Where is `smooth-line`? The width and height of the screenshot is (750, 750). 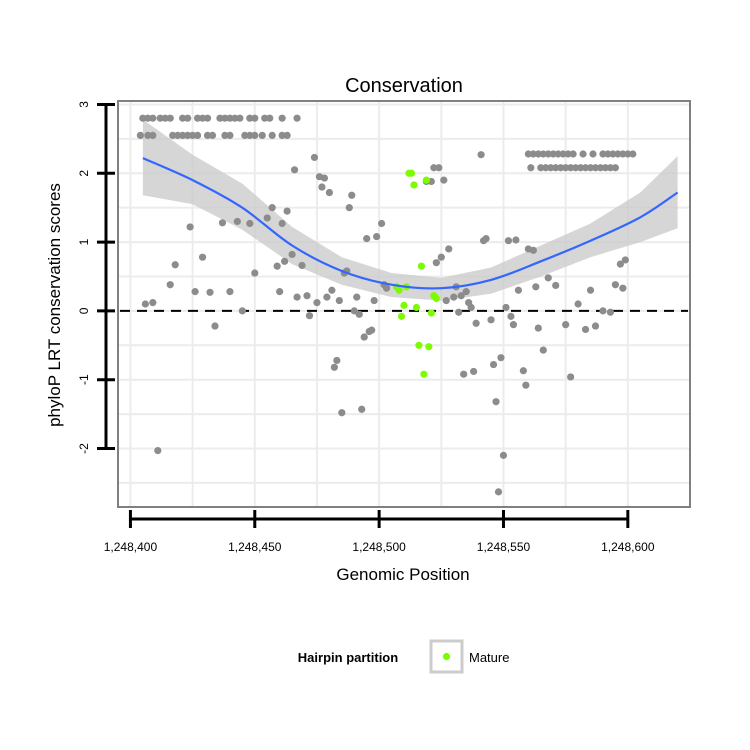
smooth-line is located at coordinates (410, 223).